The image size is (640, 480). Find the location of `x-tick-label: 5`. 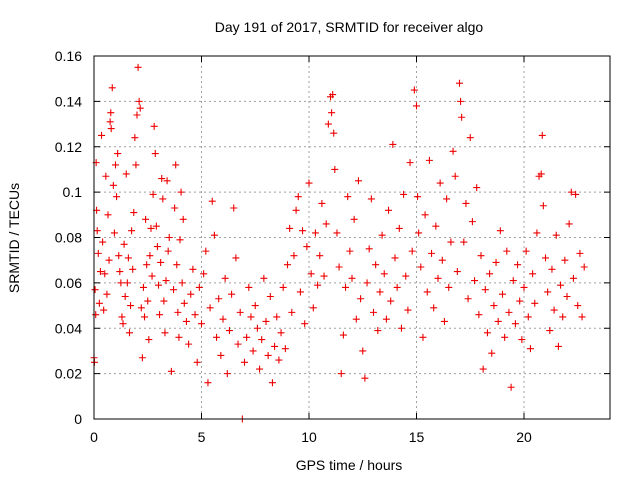

x-tick-label: 5 is located at coordinates (202, 437).